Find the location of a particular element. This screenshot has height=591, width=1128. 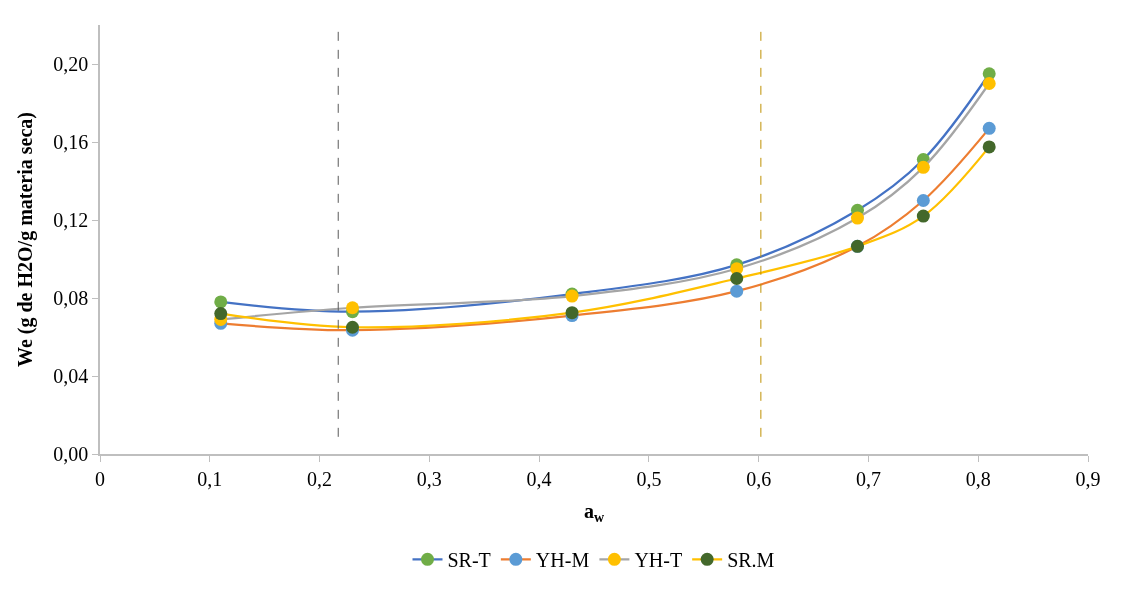

y-tick-label: 0,12 is located at coordinates (71, 220).